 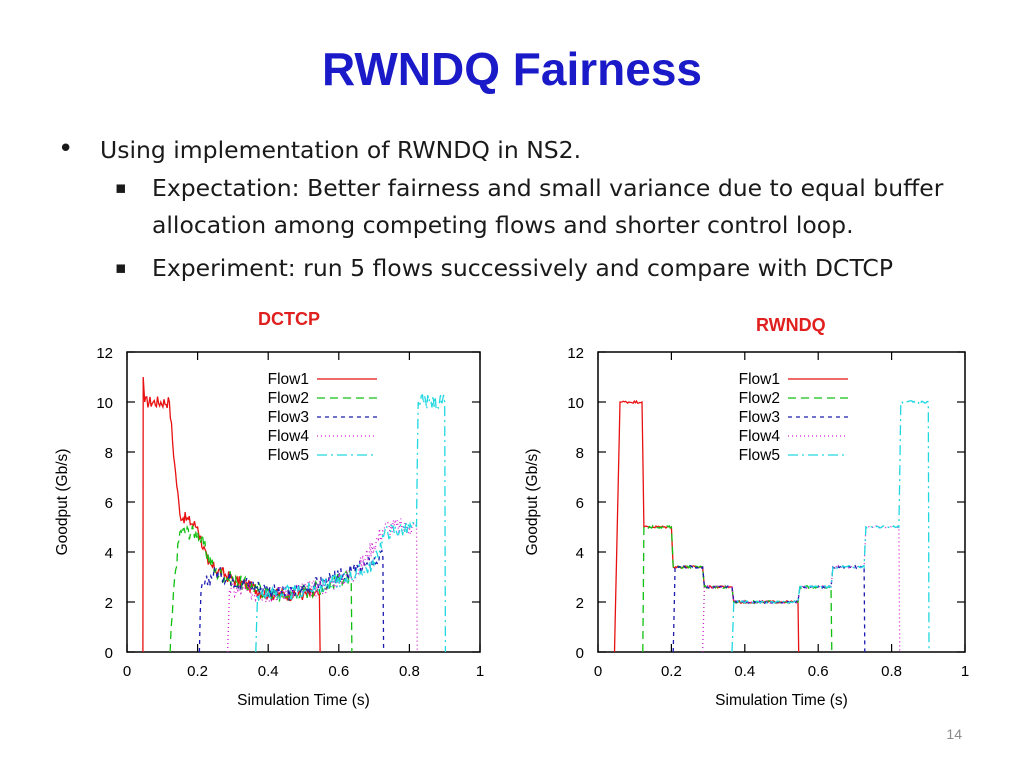 I want to click on slide-title: RWNDQ Fairness, so click(x=512, y=69).